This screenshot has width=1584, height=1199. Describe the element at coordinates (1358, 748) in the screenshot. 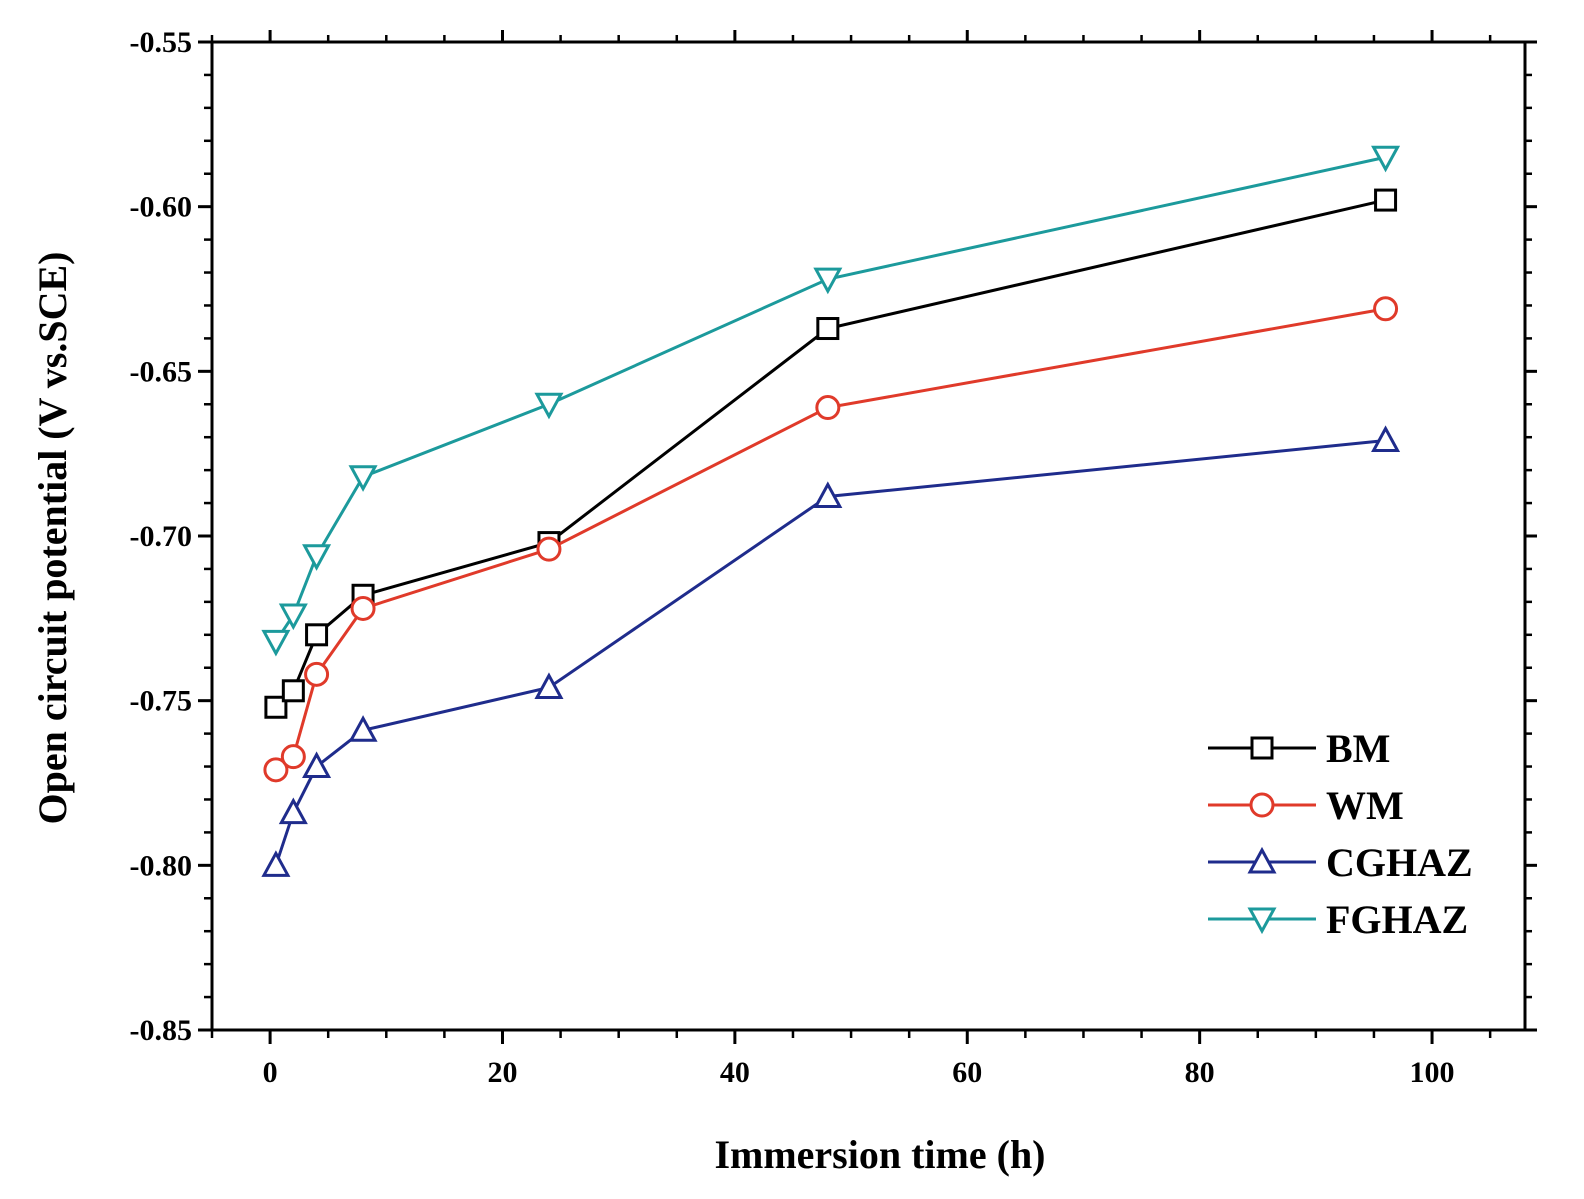

I see `legend-label-bm: BM` at that location.